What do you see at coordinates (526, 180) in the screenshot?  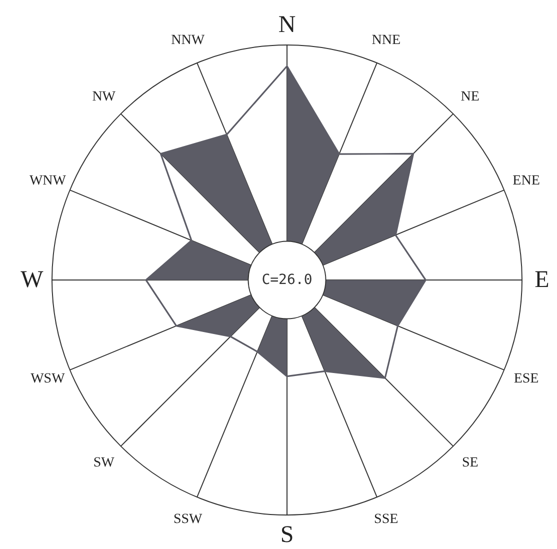 I see `spoke-label: ENE` at bounding box center [526, 180].